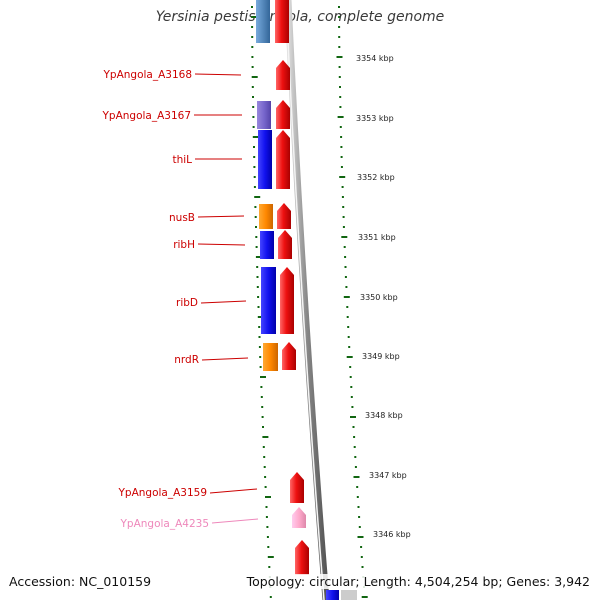 Image resolution: width=600 pixels, height=600 pixels. Describe the element at coordinates (147, 75) in the screenshot. I see `gene-label: YpAngola_A3168` at that location.